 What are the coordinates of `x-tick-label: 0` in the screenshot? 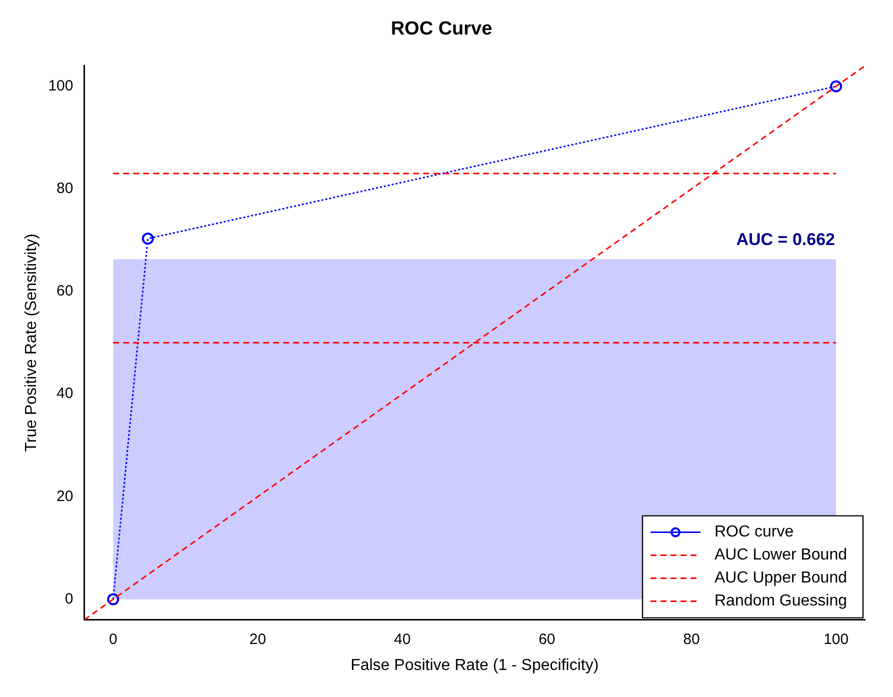 It's located at (113, 639).